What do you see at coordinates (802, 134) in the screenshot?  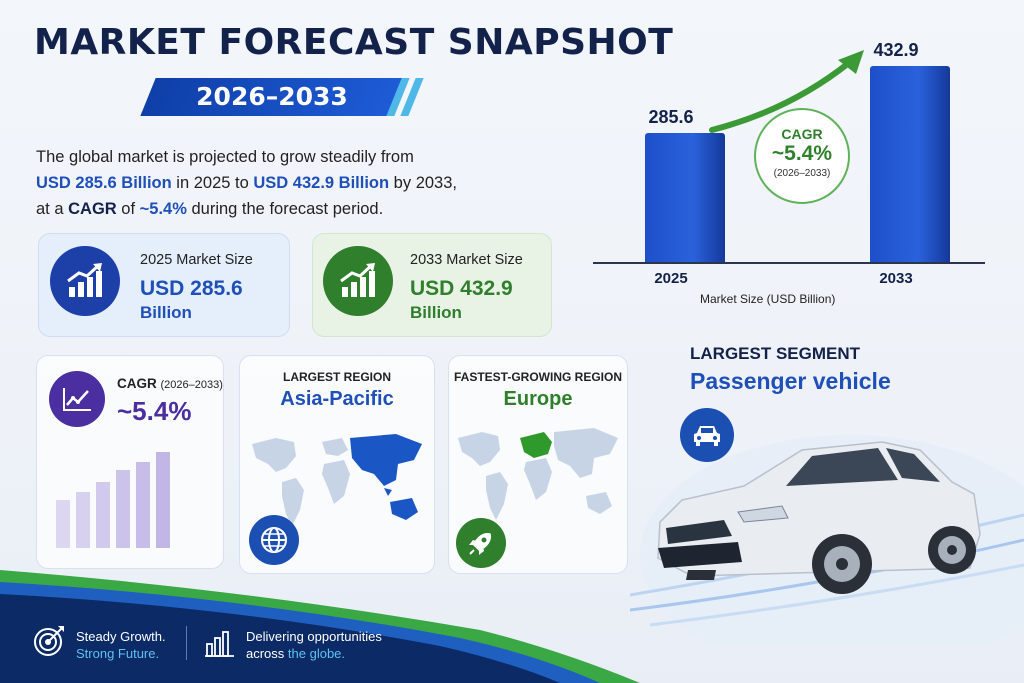 I see `cagr-annotation-label: CAGR` at bounding box center [802, 134].